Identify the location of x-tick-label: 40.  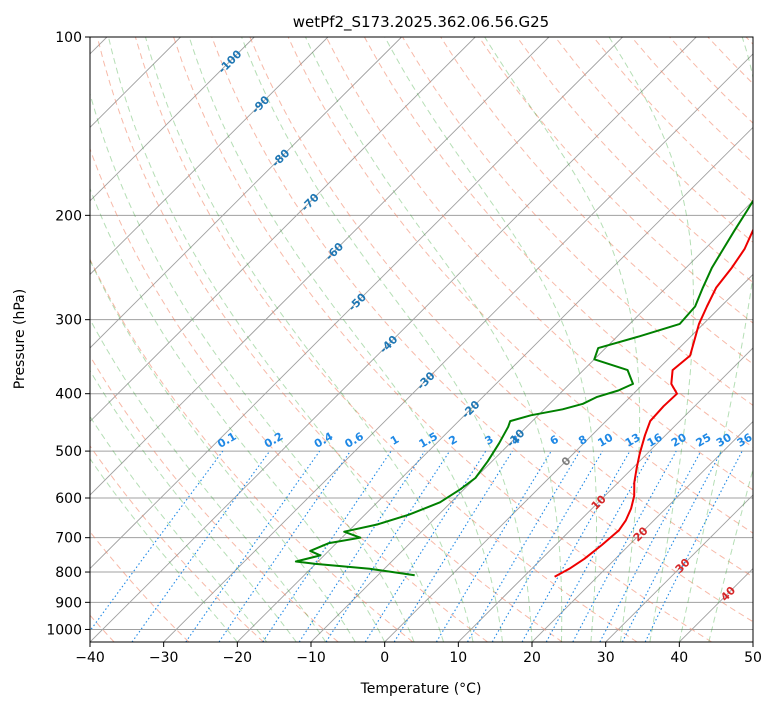
(679, 658).